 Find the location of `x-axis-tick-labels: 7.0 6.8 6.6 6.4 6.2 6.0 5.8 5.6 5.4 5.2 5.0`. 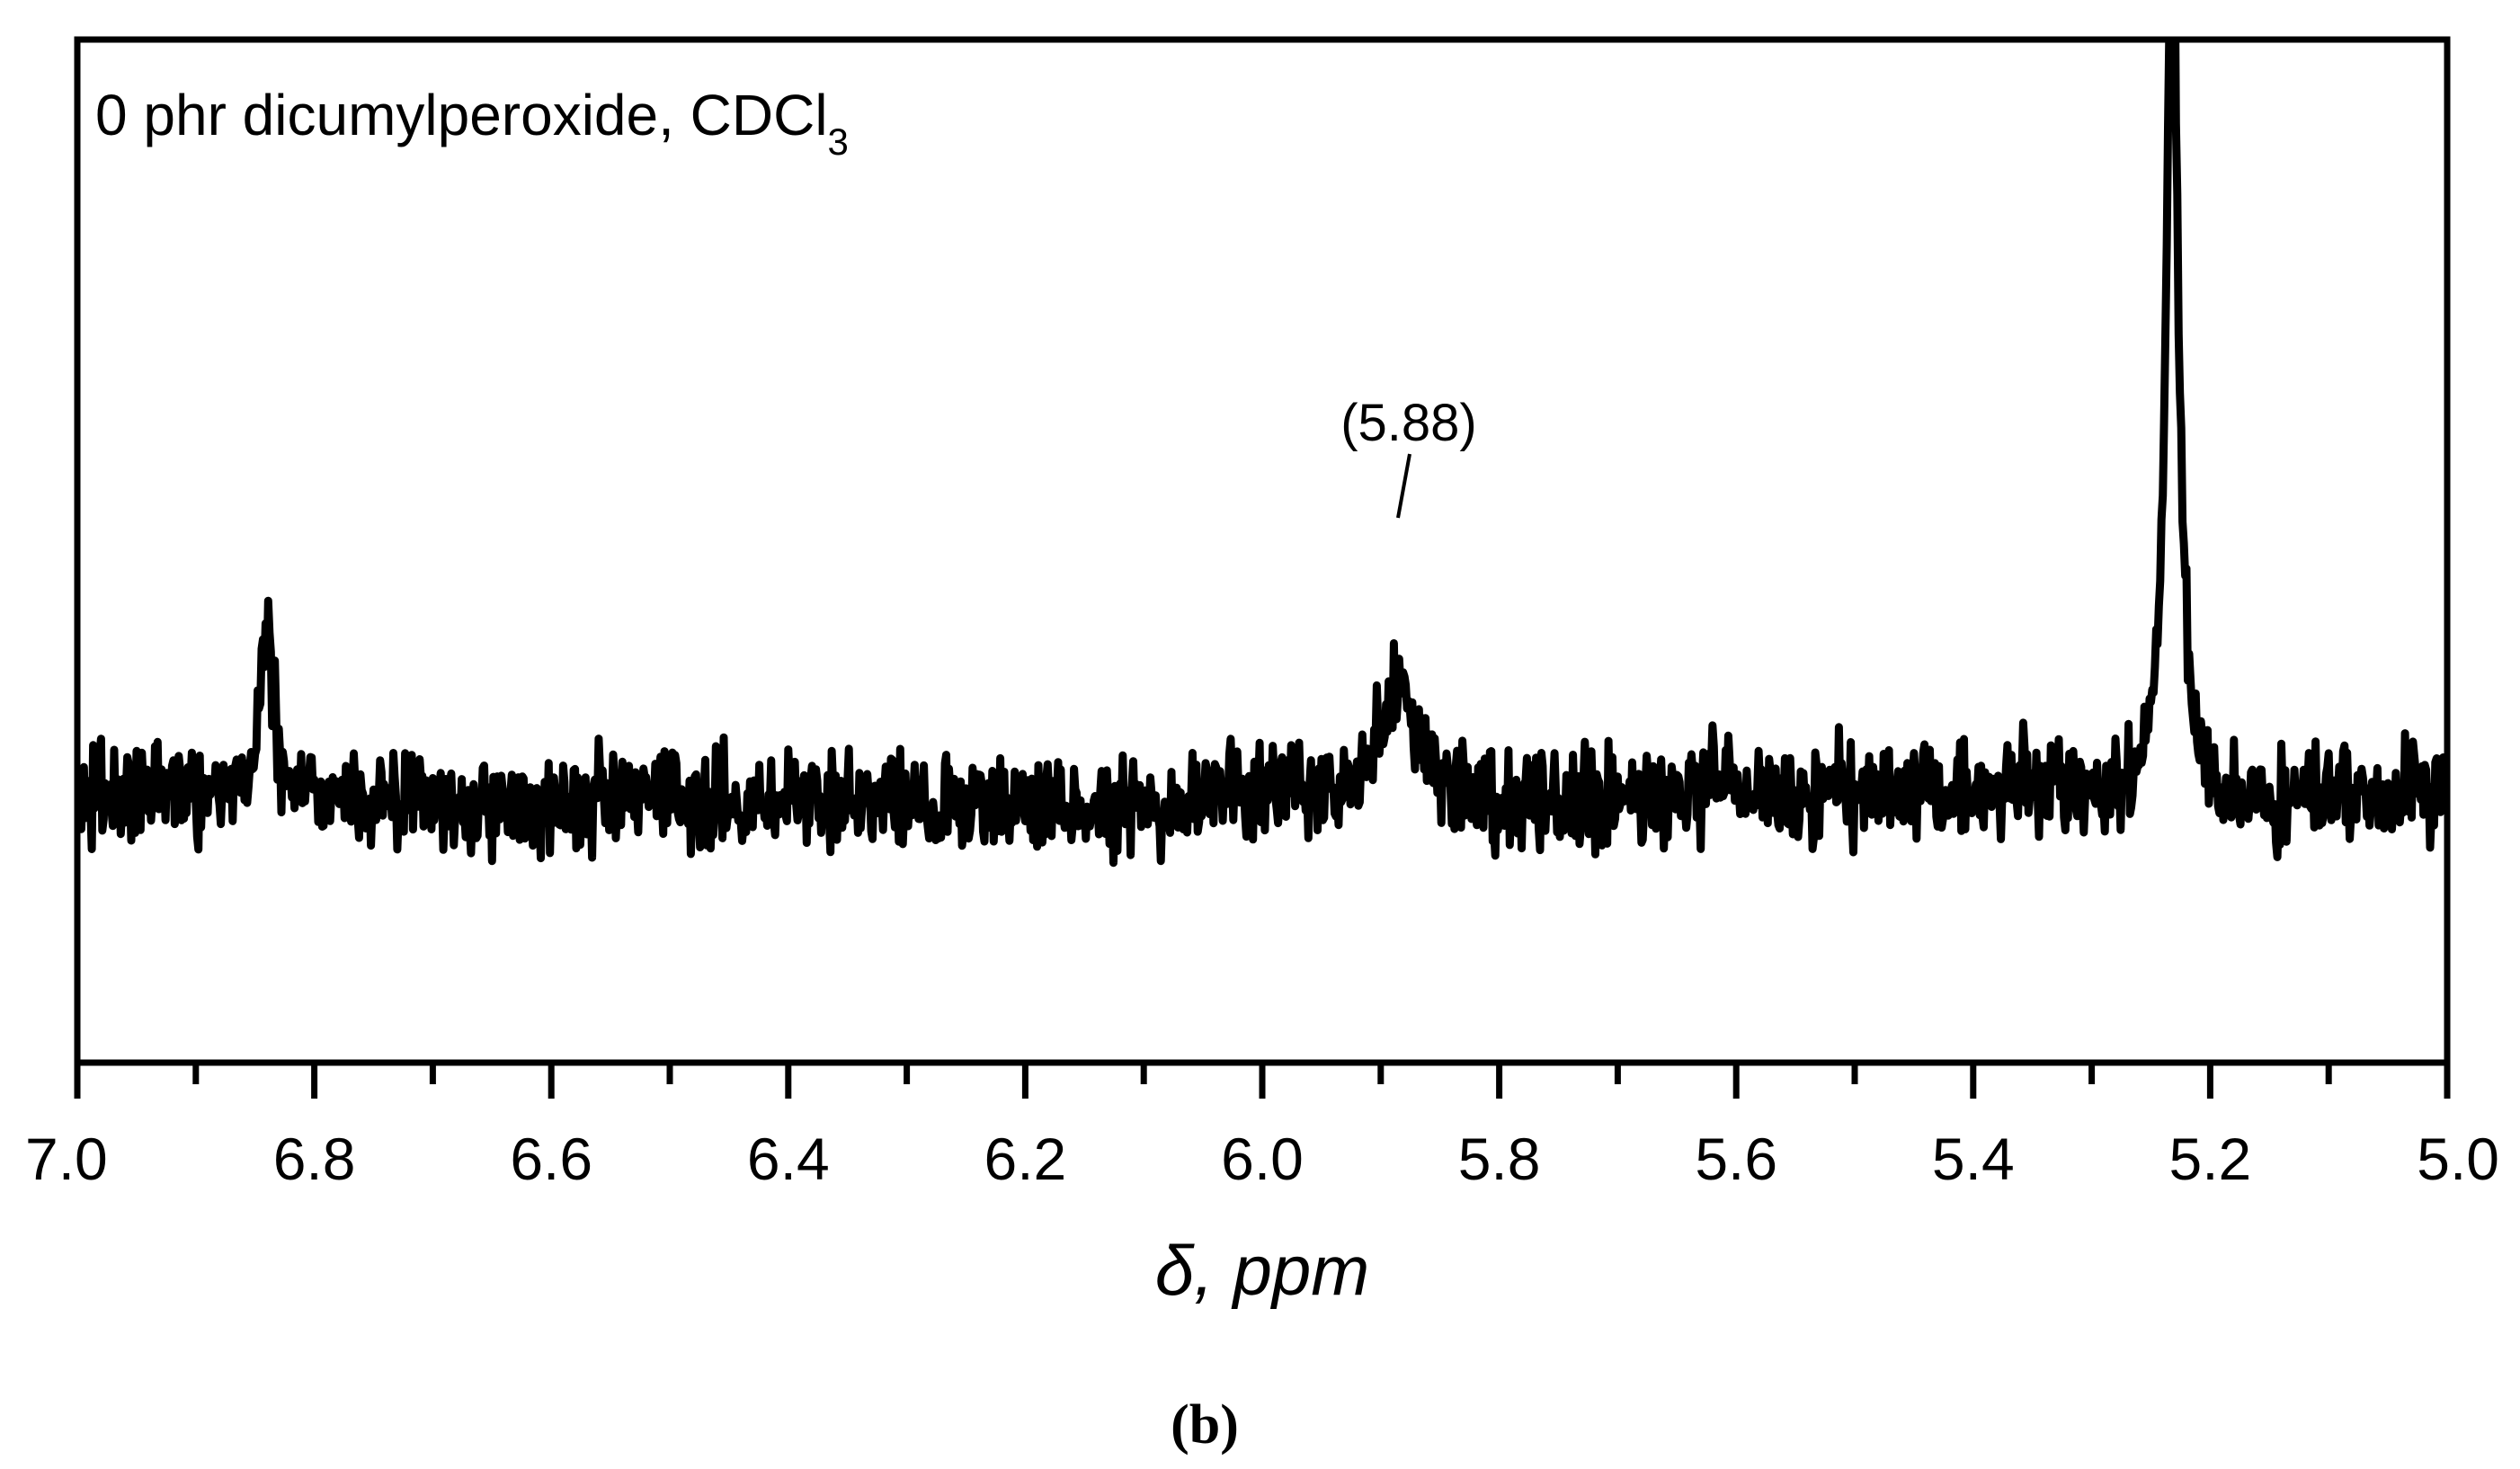

x-axis-tick-labels: 7.0 6.8 6.6 6.4 6.2 6.0 5.8 5.6 5.4 5.2 5.0 is located at coordinates (1262, 1159).